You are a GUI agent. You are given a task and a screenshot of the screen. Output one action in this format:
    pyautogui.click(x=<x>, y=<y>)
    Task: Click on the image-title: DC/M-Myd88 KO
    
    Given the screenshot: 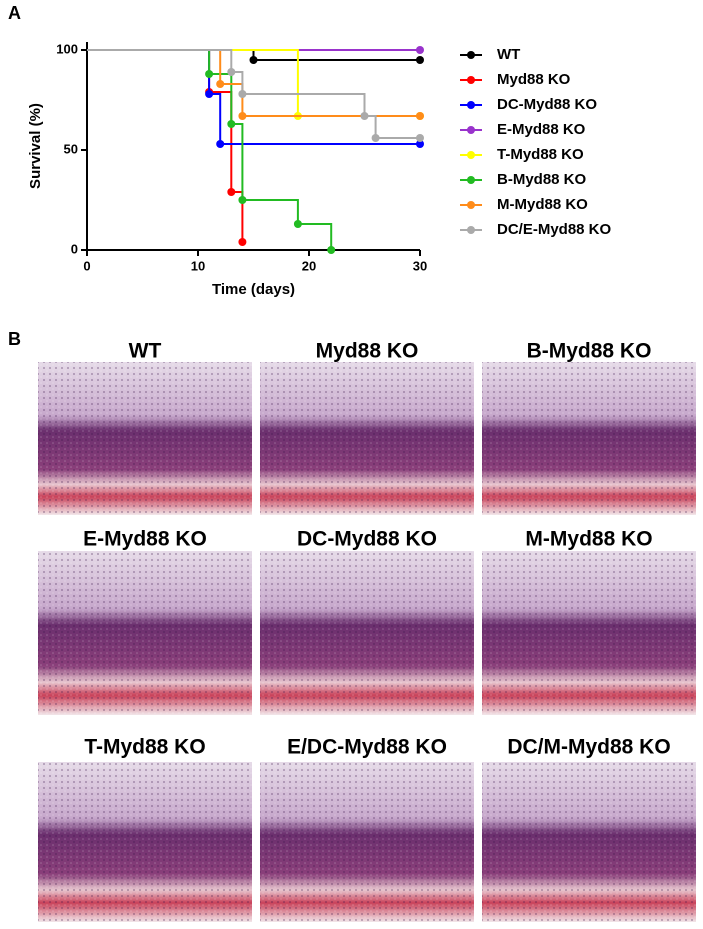 What is the action you would take?
    pyautogui.click(x=588, y=747)
    